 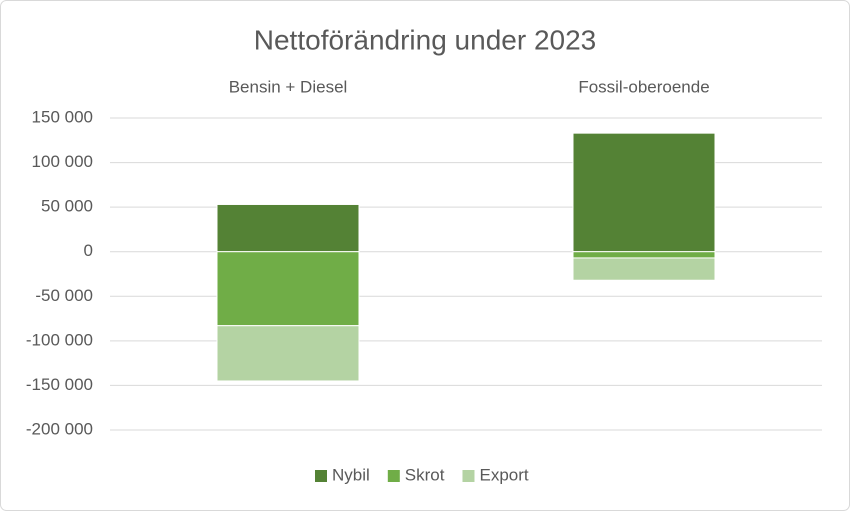 I want to click on y-tick-label: -150 000, so click(x=59, y=384).